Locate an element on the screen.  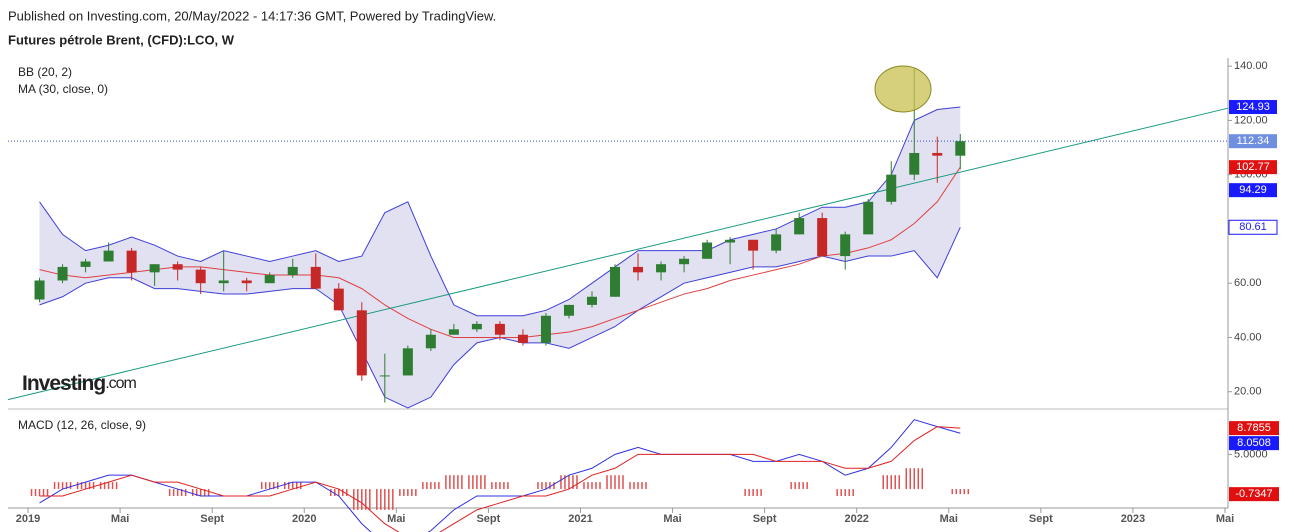
chart-title: Futures pétrole Brent, (CFD):LCO, W is located at coordinates (121, 39).